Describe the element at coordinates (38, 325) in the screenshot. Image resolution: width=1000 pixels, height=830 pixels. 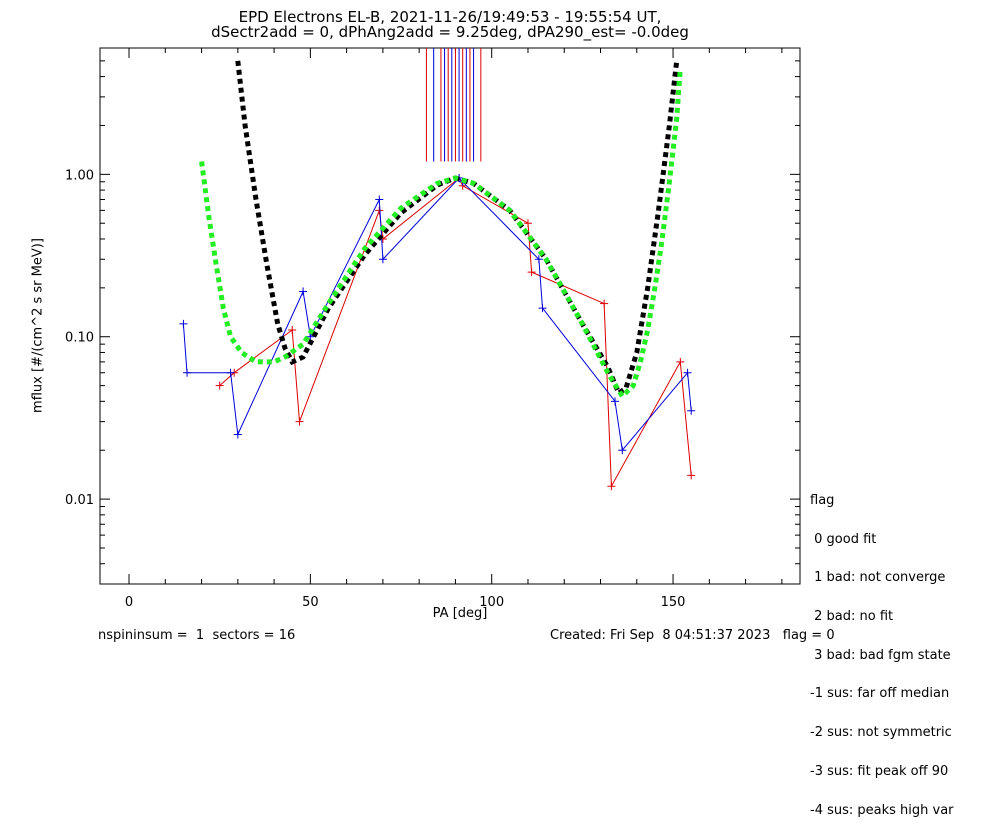
I see `y-axis-label: mflux [#/(cm^2 s sr MeV)]` at that location.